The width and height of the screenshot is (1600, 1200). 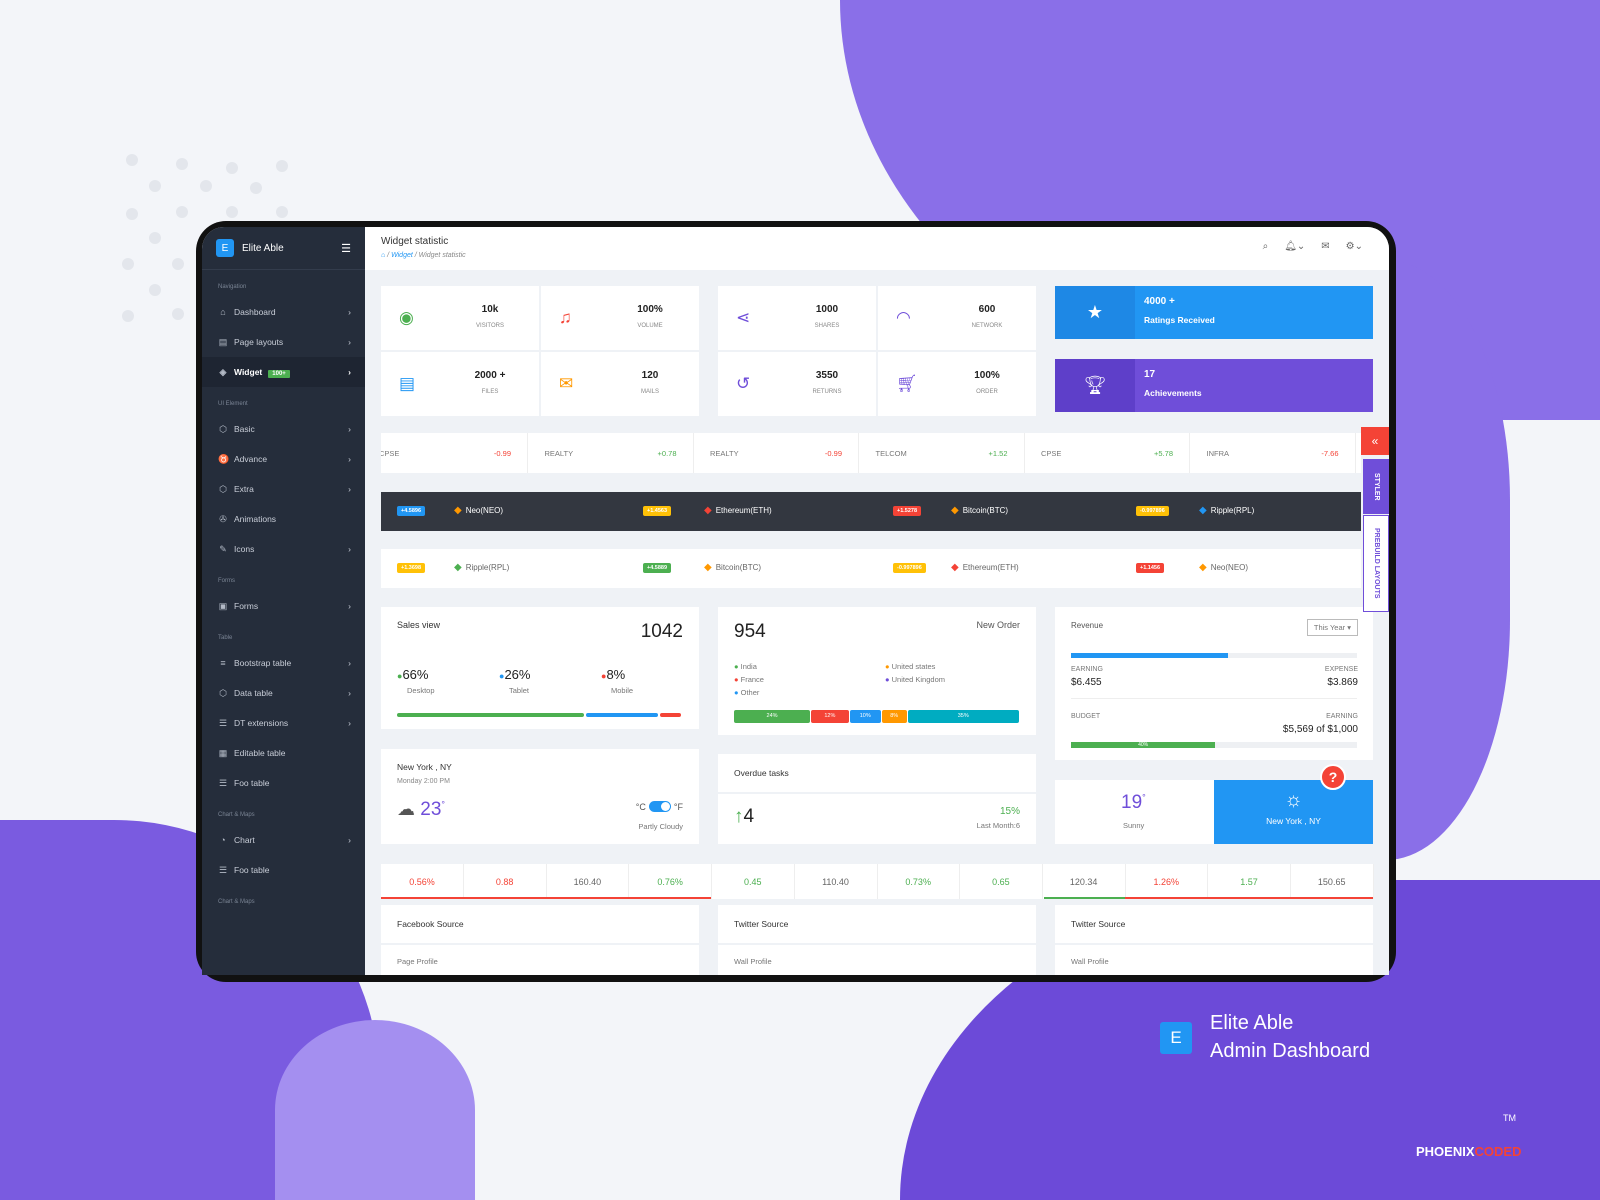 I want to click on sidebar-item-label: Icons, so click(x=291, y=549).